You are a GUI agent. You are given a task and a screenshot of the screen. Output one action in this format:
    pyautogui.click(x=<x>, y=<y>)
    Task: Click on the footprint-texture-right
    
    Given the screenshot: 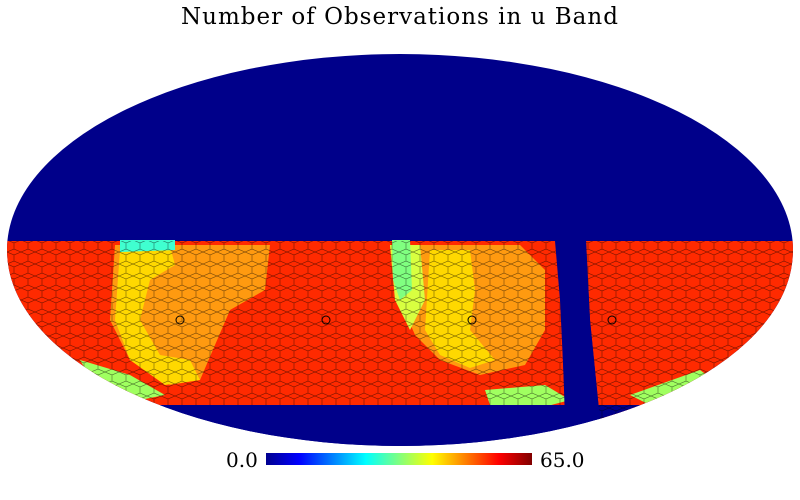 What is the action you would take?
    pyautogui.click(x=689, y=330)
    